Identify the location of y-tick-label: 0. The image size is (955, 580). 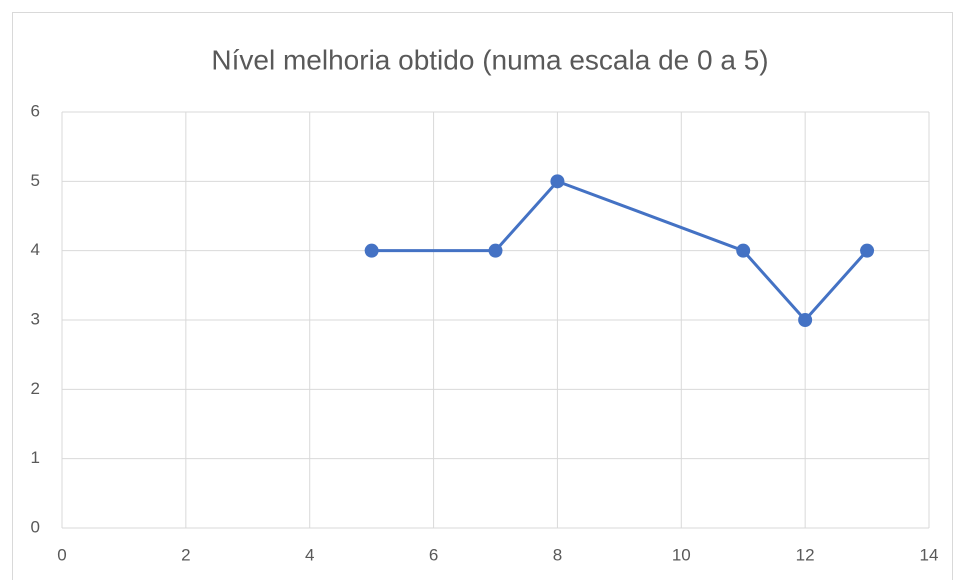
(35, 526).